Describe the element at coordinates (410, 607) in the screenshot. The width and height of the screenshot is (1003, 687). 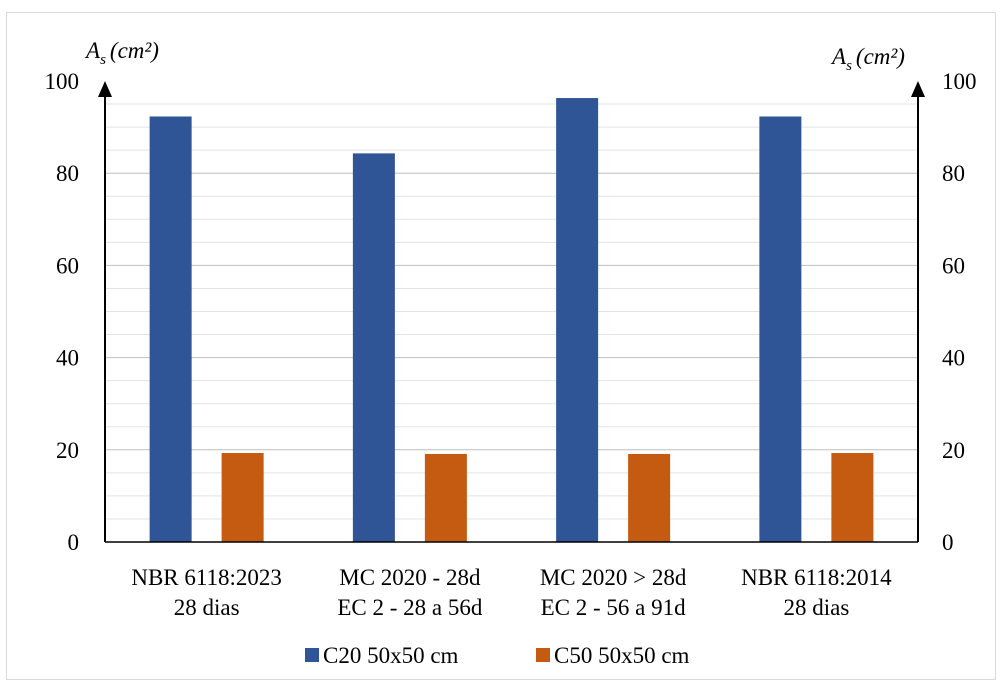
I see `x-category-label: EC 2 - 28 a 56d` at that location.